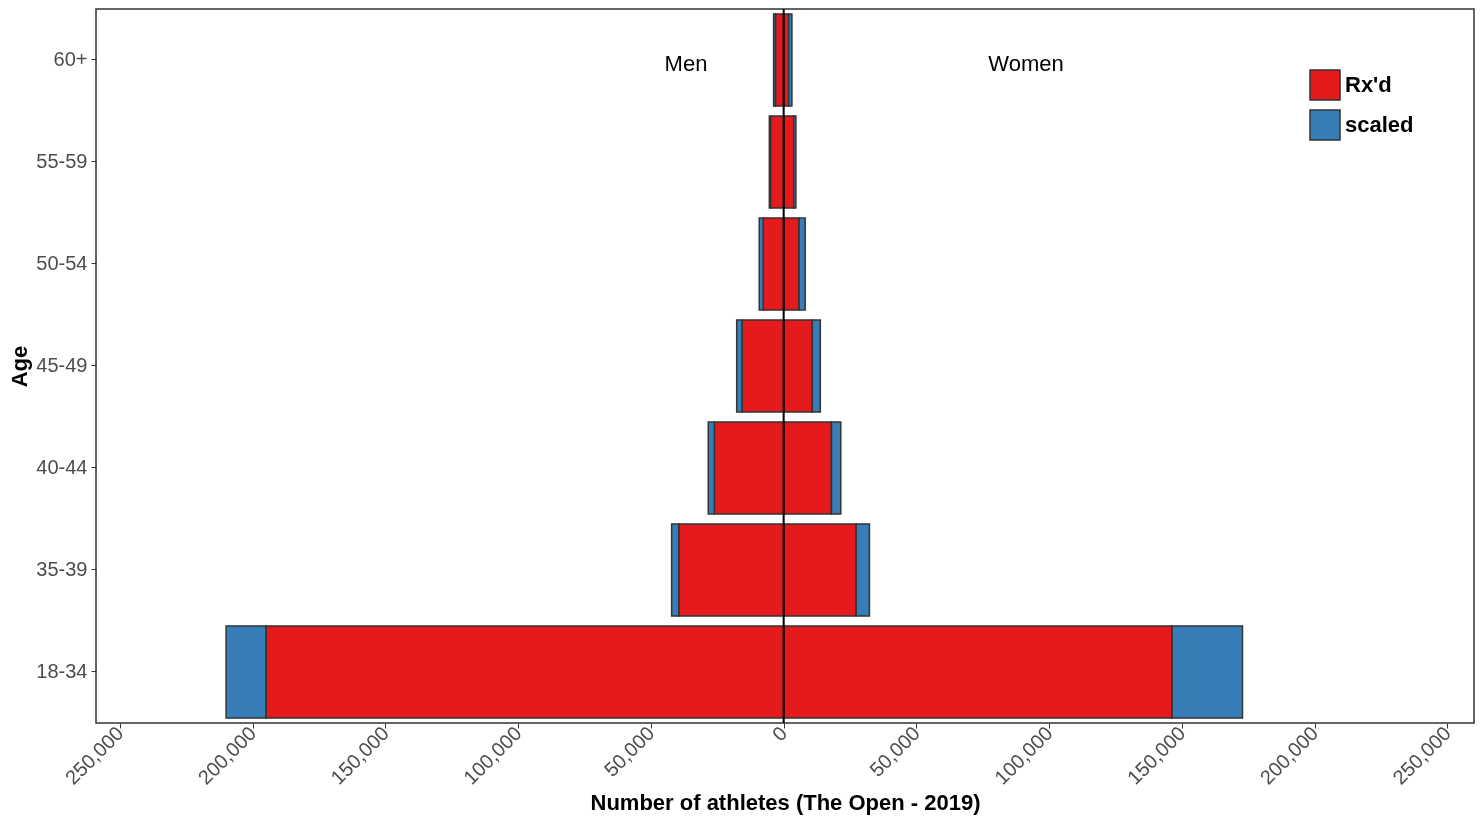 This screenshot has height=822, width=1482. I want to click on y-axis-title: Age, so click(20, 366).